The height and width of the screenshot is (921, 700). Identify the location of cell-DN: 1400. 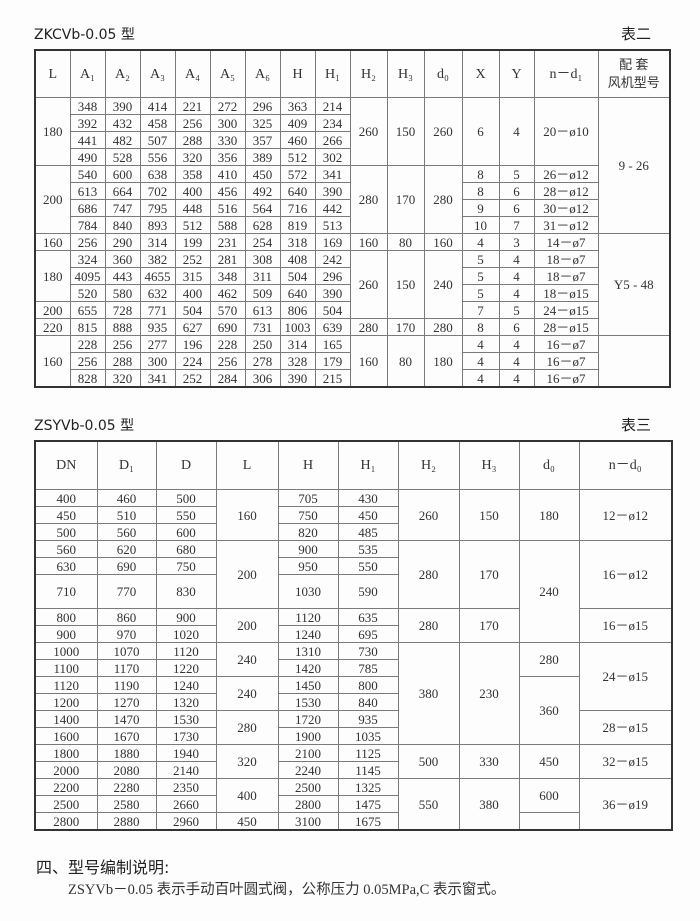
(66, 719).